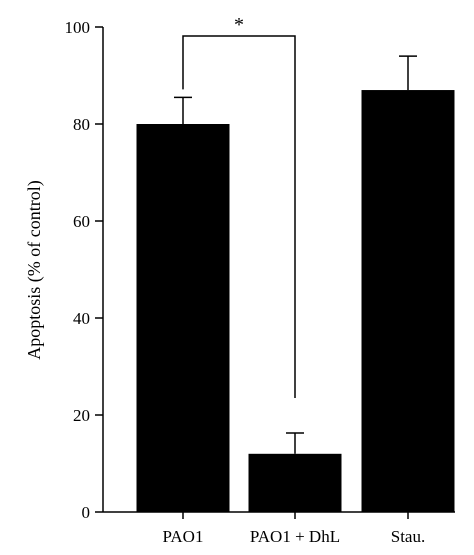  I want to click on y-tick-label: 100, so click(78, 27).